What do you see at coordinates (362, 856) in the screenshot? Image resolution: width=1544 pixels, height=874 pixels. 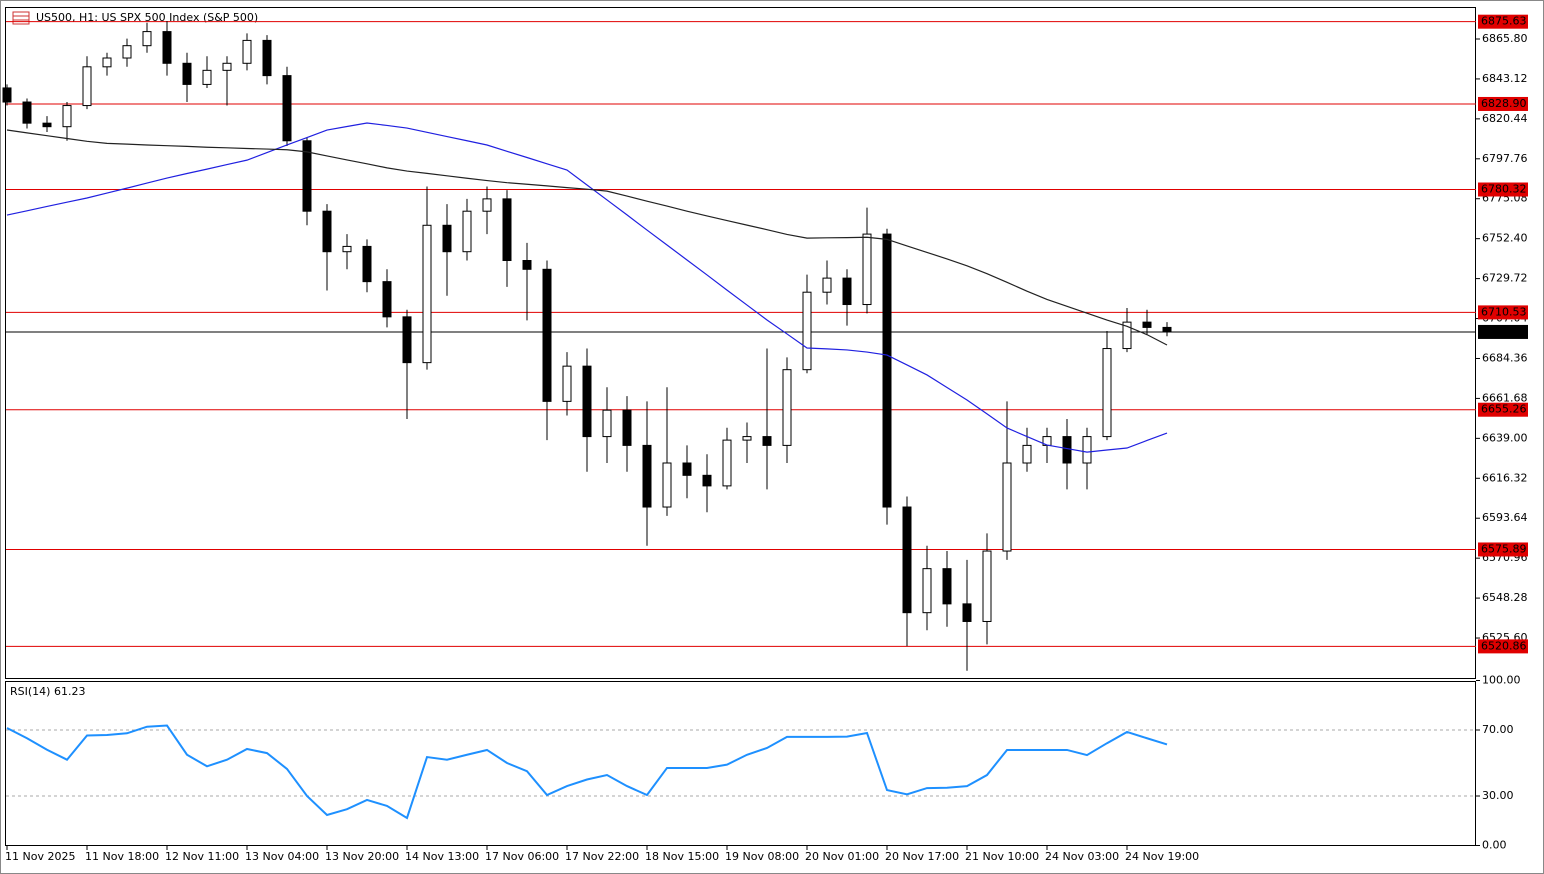 I see `x-tick-label: 13 Nov 20:00` at bounding box center [362, 856].